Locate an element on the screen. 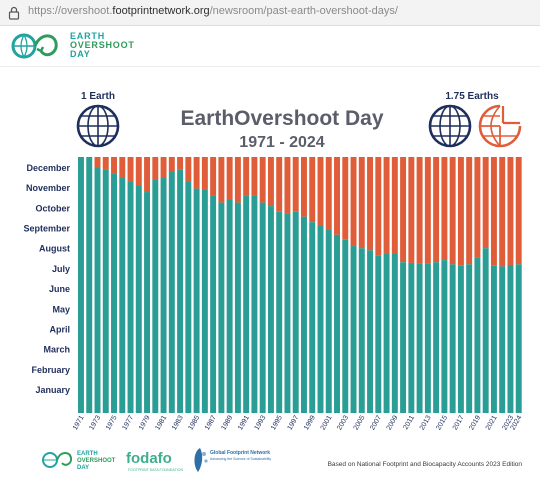 The height and width of the screenshot is (485, 540). y-axis-month-label: January is located at coordinates (52, 390).